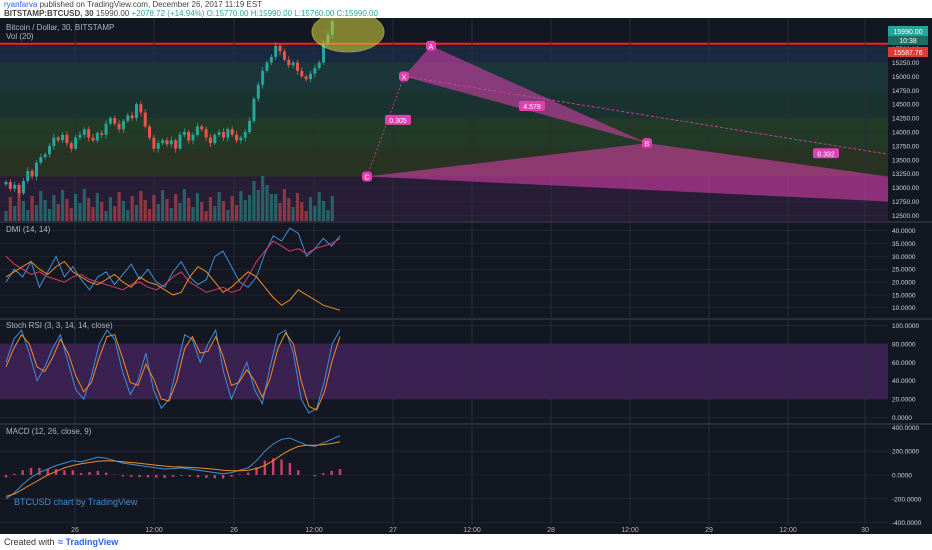 This screenshot has width=932, height=550. I want to click on pattern-point-label: C, so click(366, 178).